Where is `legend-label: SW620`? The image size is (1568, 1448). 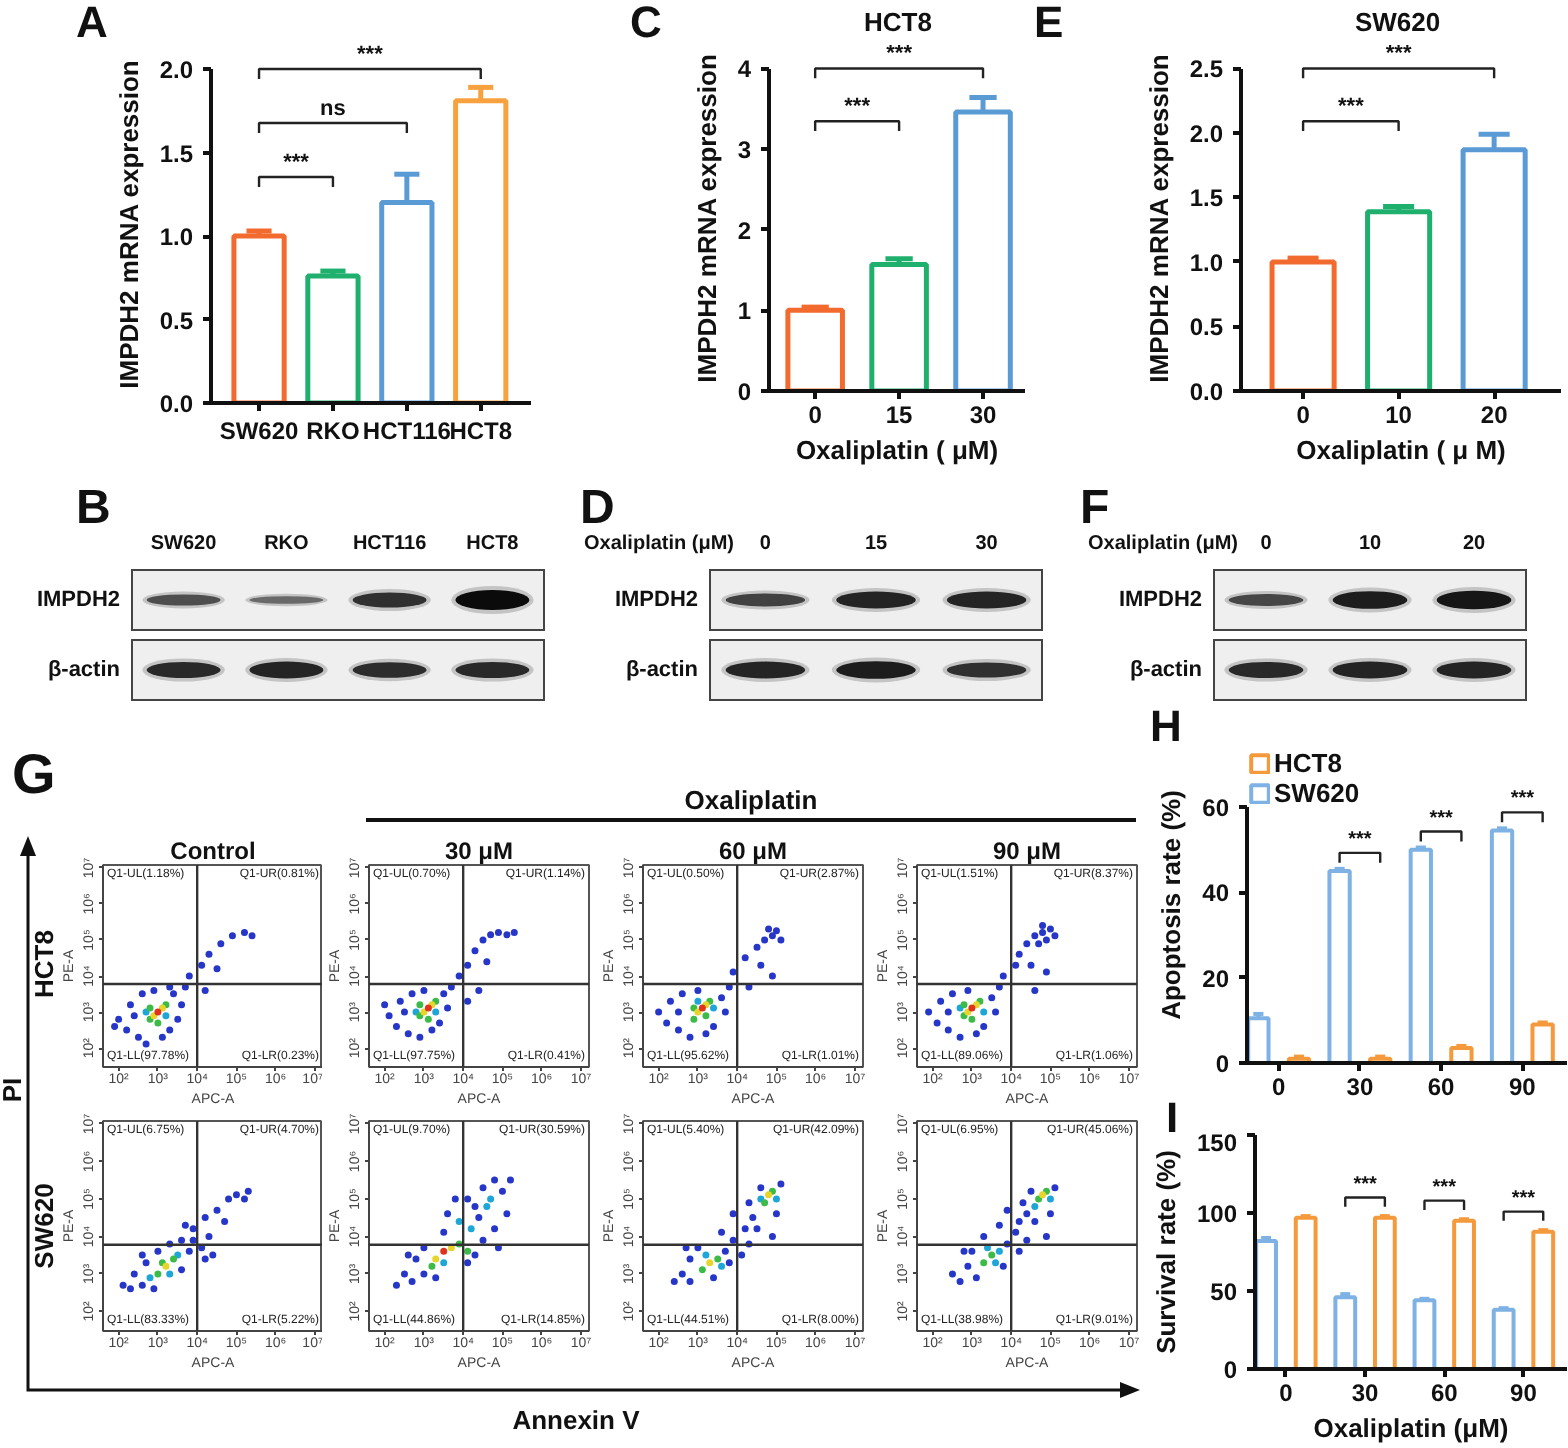 legend-label: SW620 is located at coordinates (1317, 793).